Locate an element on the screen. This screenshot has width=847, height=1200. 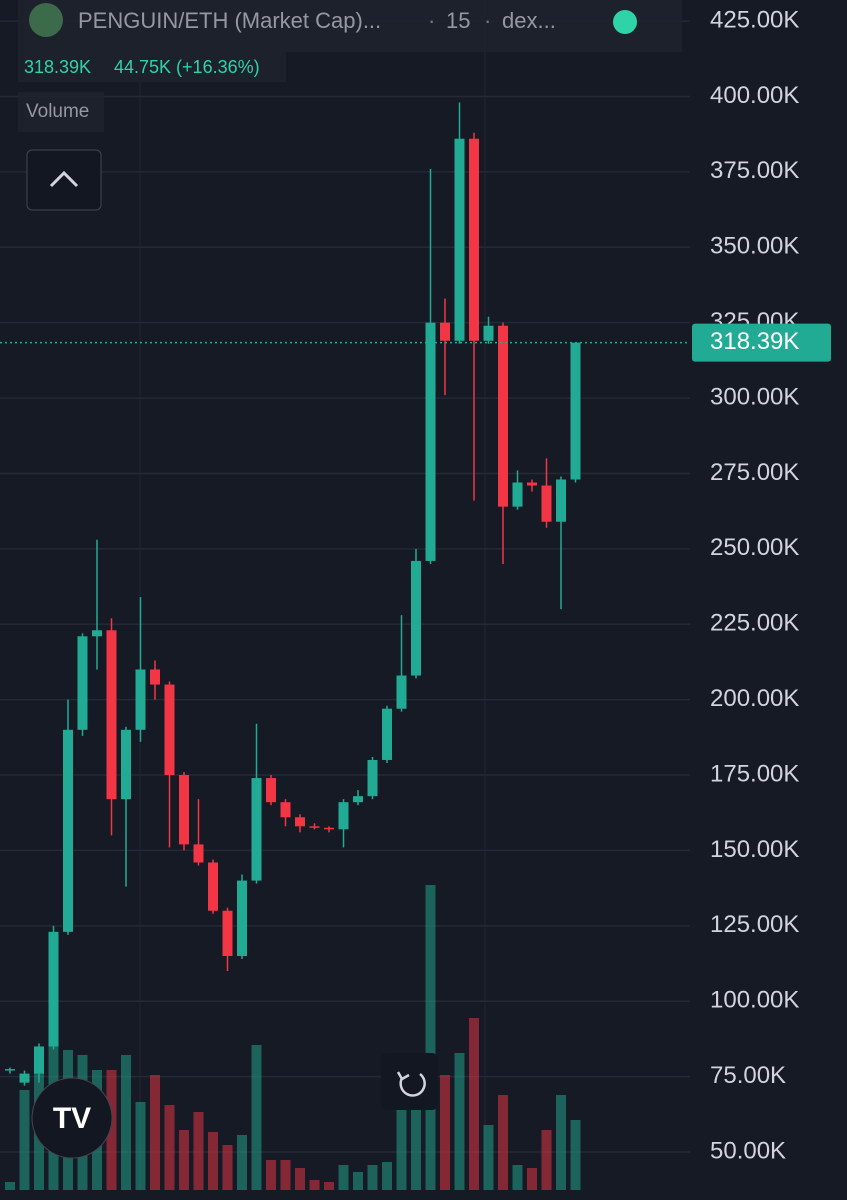
y-tick-label: 150.00K is located at coordinates (754, 849).